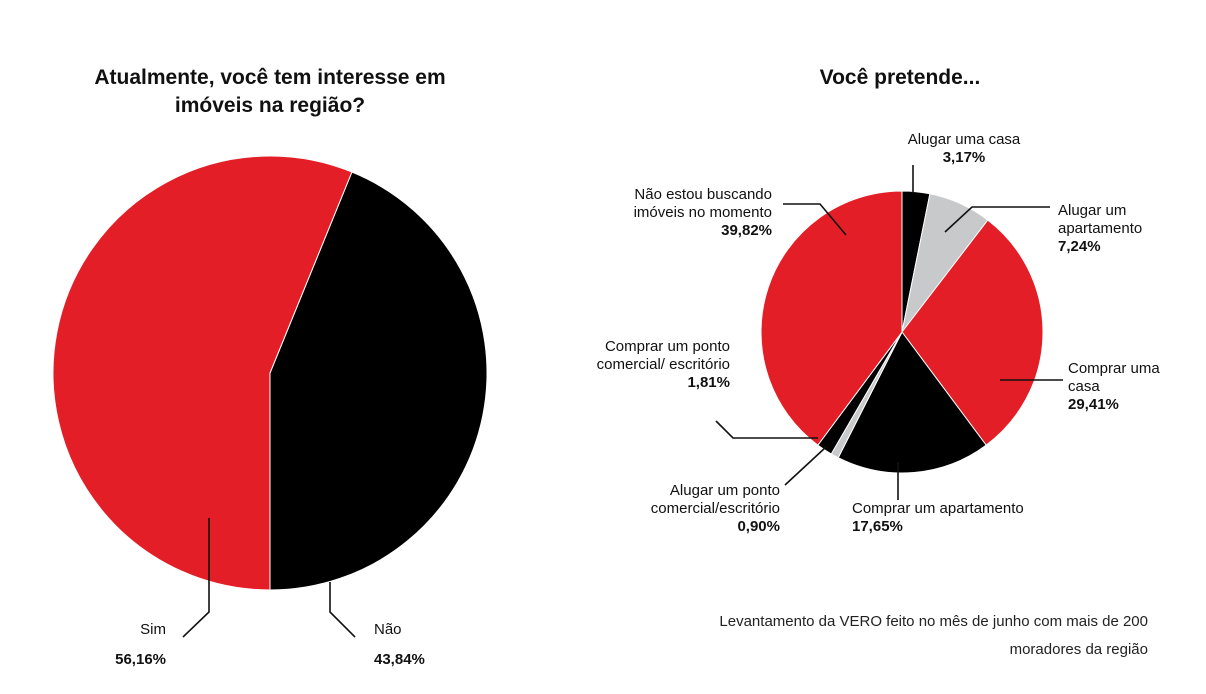 The height and width of the screenshot is (694, 1206). What do you see at coordinates (399, 645) in the screenshot?
I see `label-nao: Não 43,84%` at bounding box center [399, 645].